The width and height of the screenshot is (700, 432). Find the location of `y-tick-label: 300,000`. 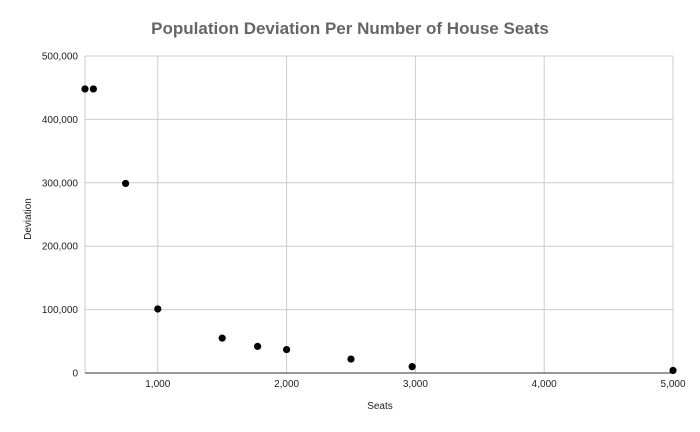

y-tick-label: 300,000 is located at coordinates (60, 183).